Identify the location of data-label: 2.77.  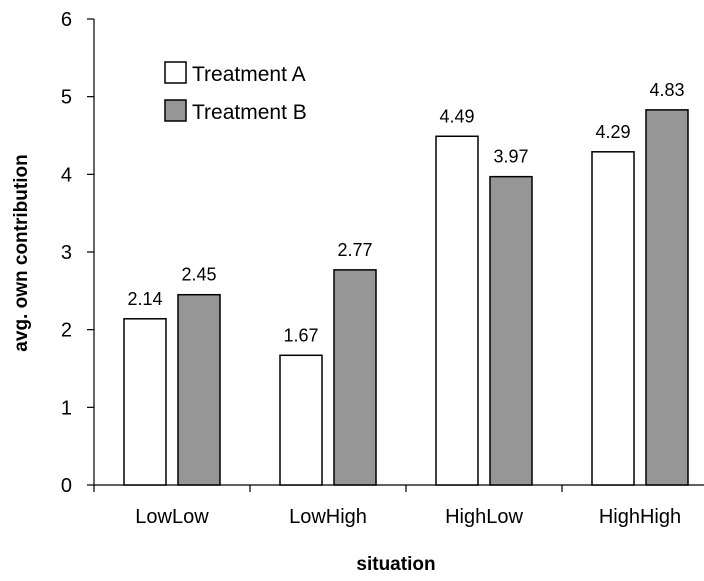
(354, 250).